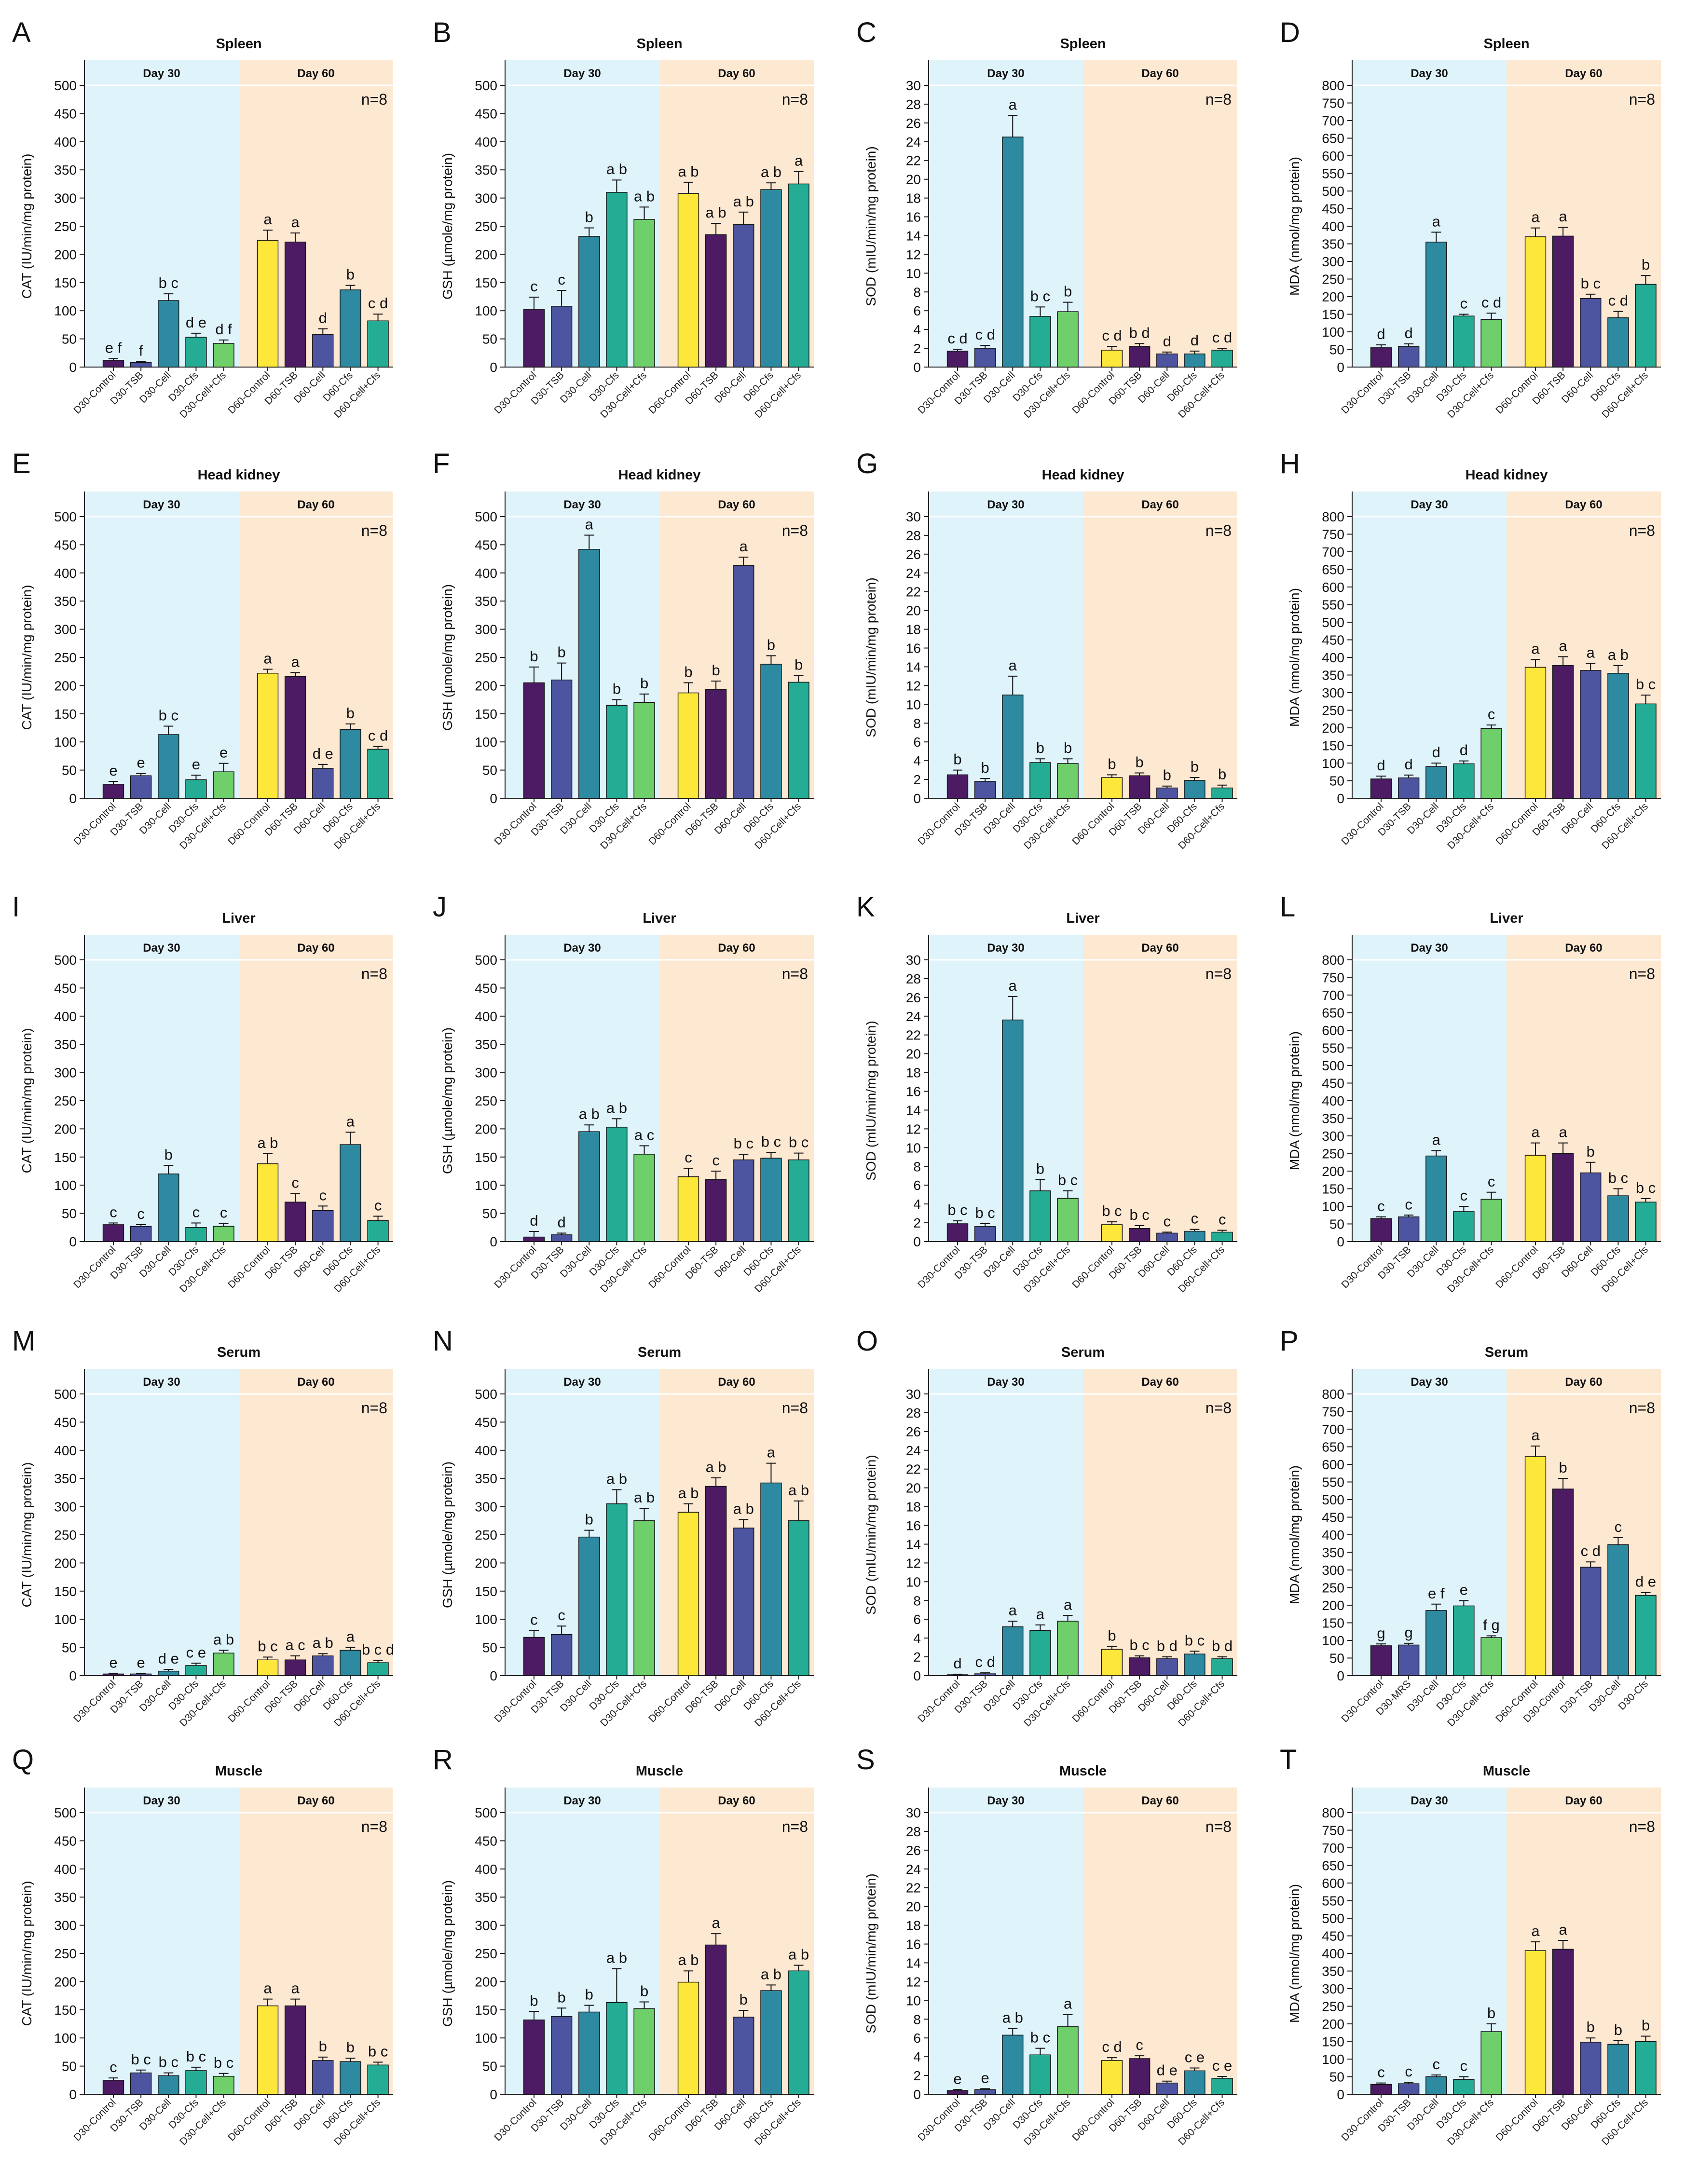 The height and width of the screenshot is (2184, 1685). What do you see at coordinates (73, 799) in the screenshot?
I see `y-tick-label: 0` at bounding box center [73, 799].